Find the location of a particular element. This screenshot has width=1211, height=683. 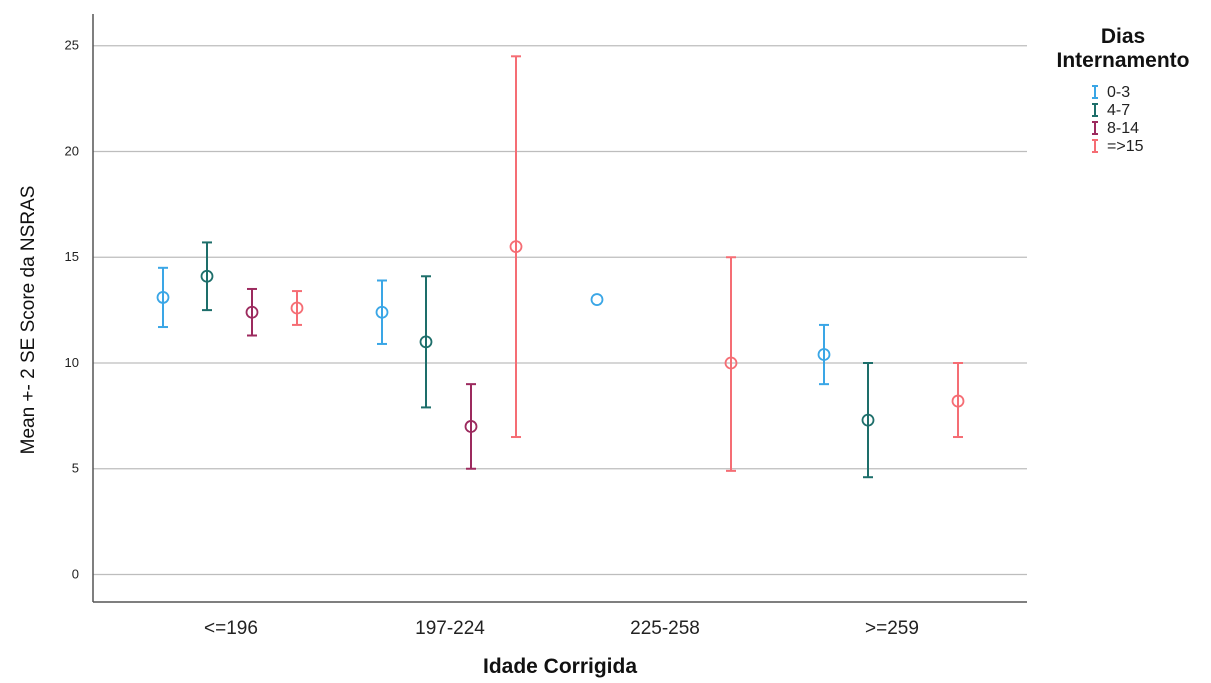

legend-label: 4-7 is located at coordinates (1118, 110).